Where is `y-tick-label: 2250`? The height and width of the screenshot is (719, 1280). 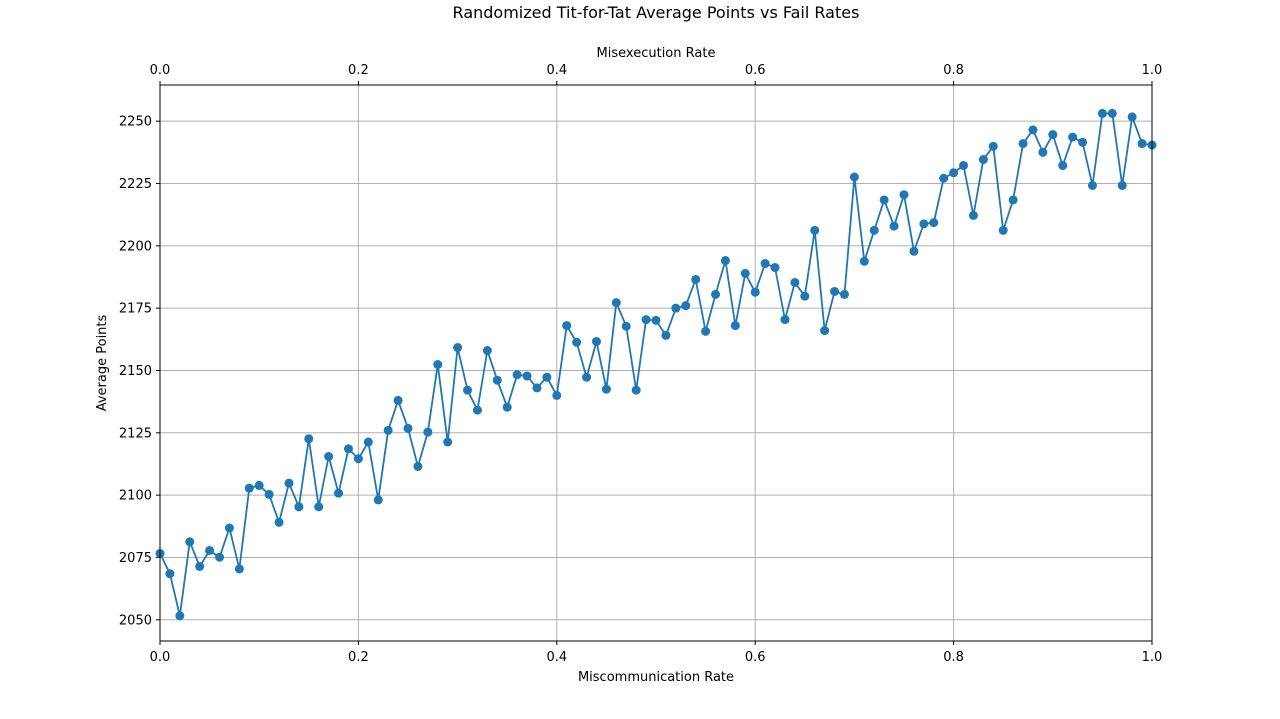
y-tick-label: 2250 is located at coordinates (135, 122).